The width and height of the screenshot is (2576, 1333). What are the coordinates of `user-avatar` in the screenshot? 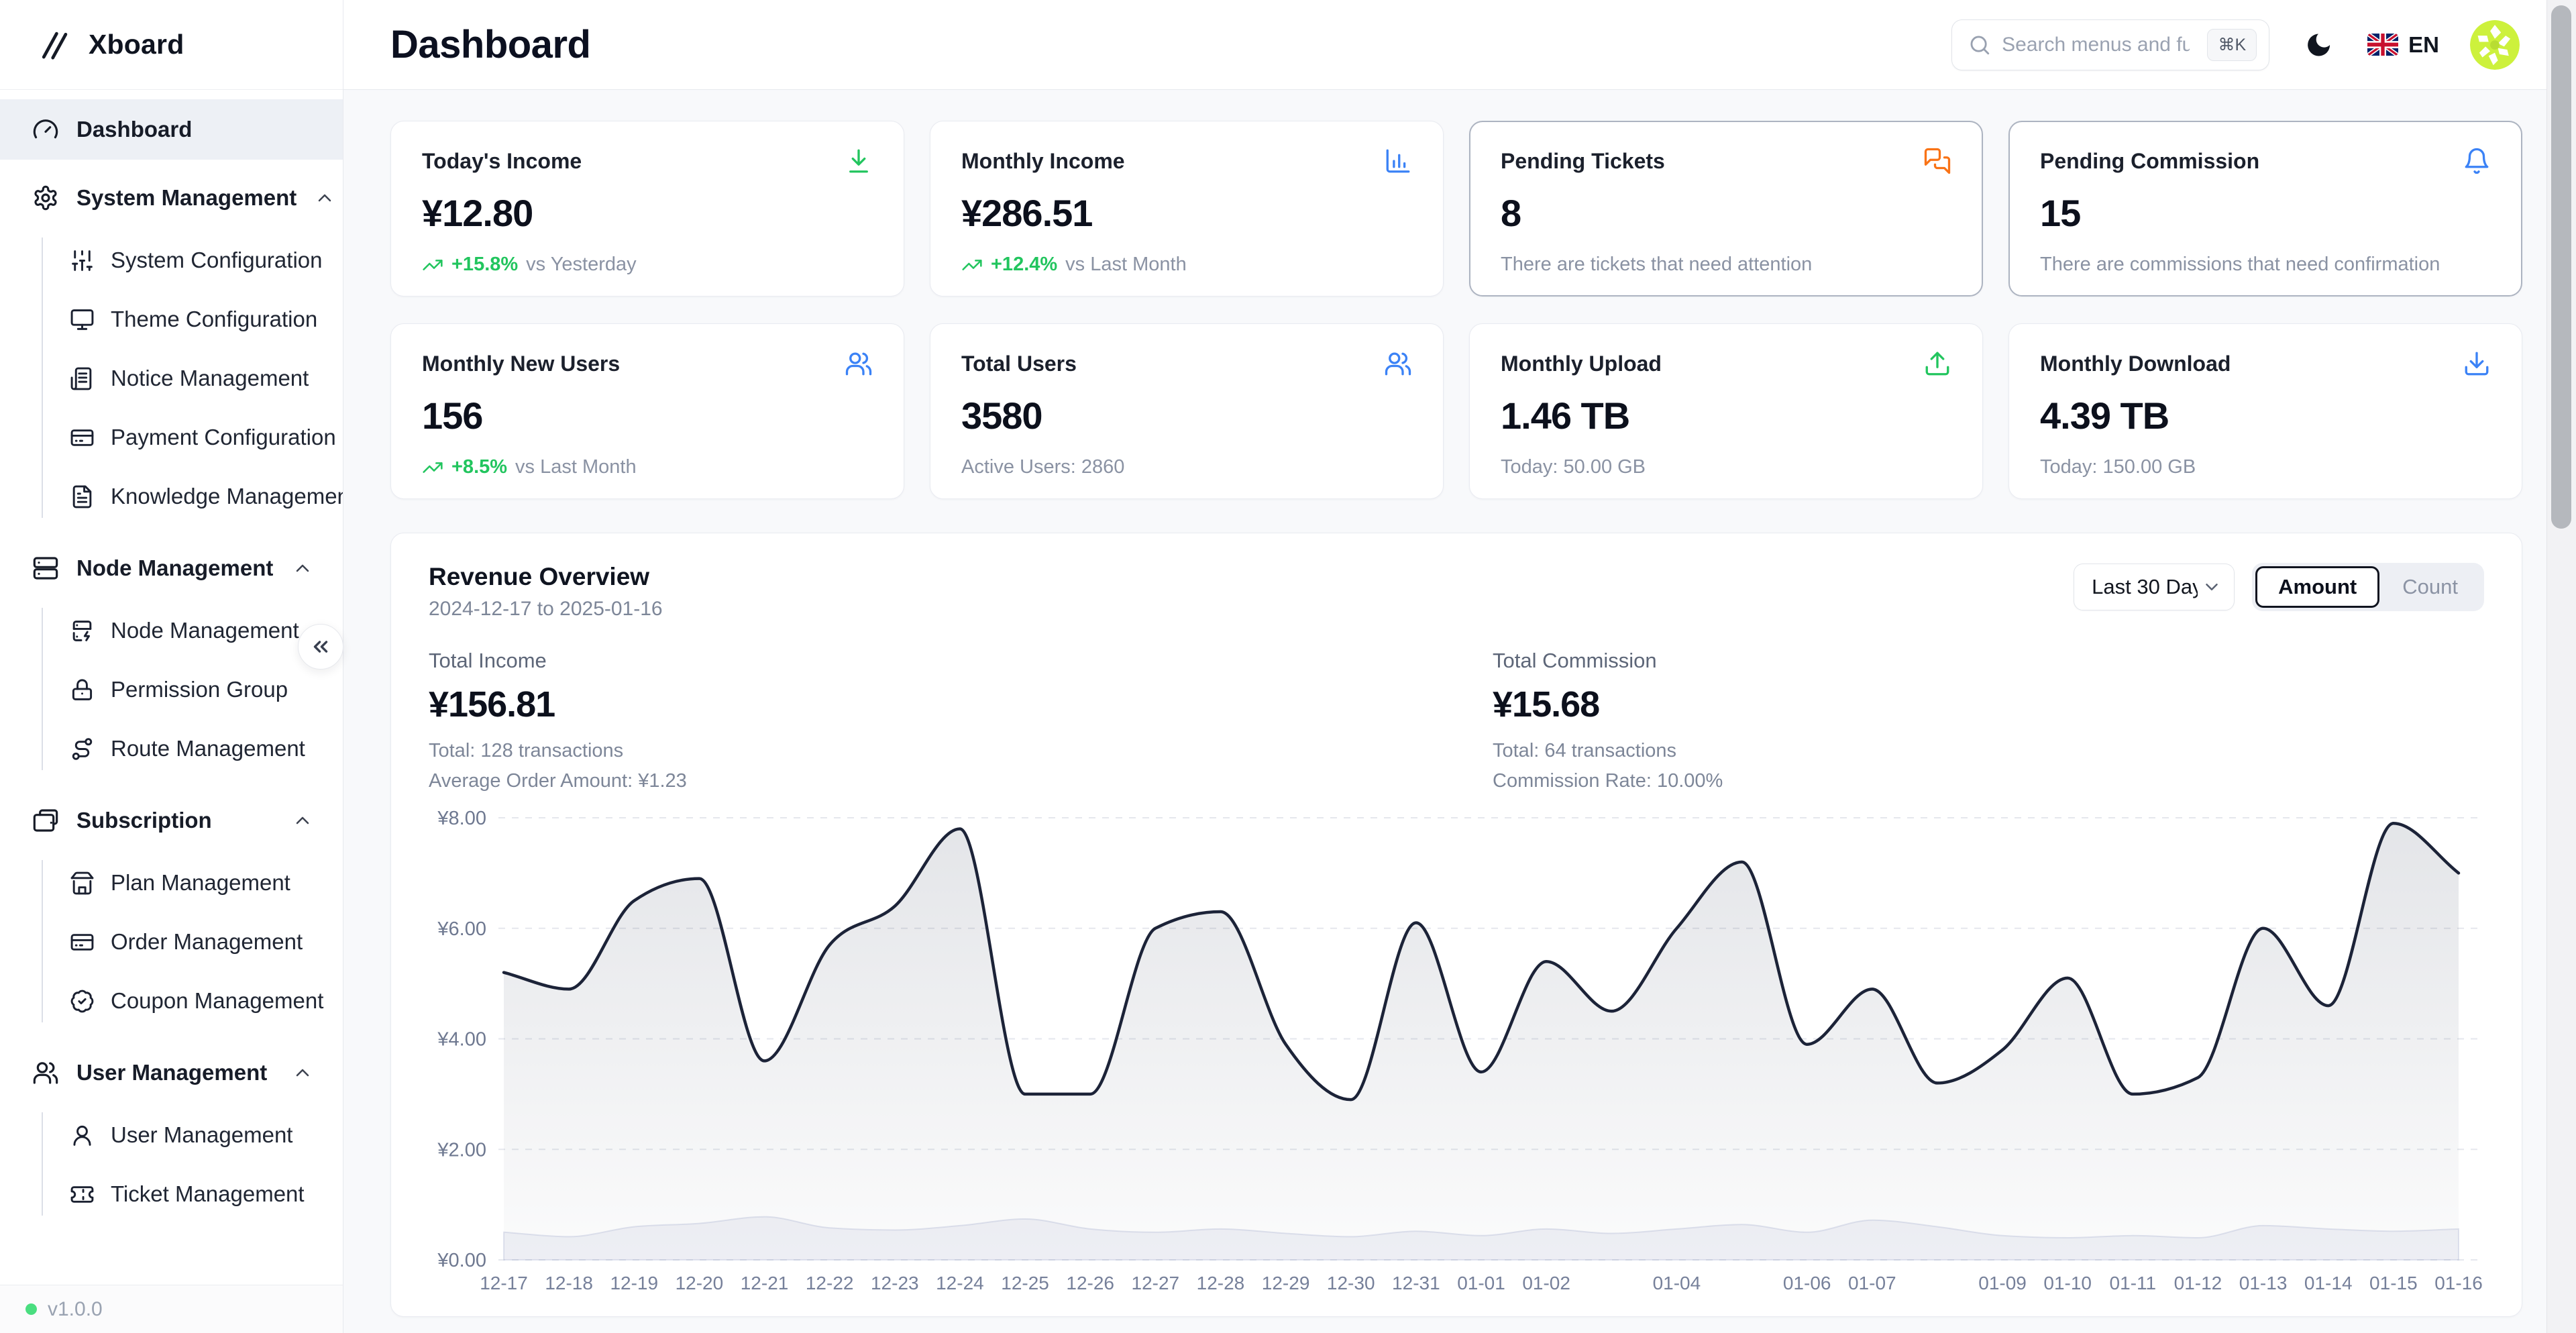 It's located at (2495, 44).